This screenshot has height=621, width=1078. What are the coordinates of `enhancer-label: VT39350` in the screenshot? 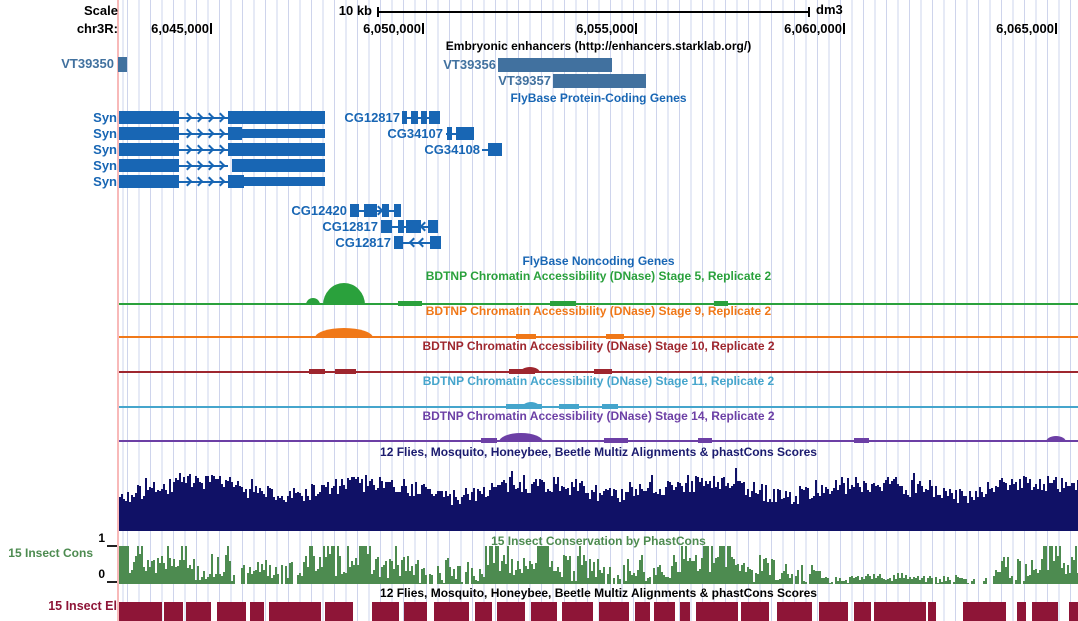 It's located at (87, 63).